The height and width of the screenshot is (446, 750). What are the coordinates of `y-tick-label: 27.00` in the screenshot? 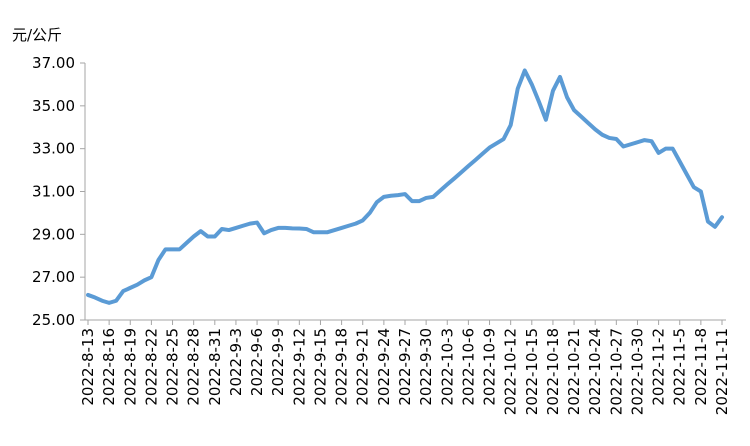 It's located at (53, 277).